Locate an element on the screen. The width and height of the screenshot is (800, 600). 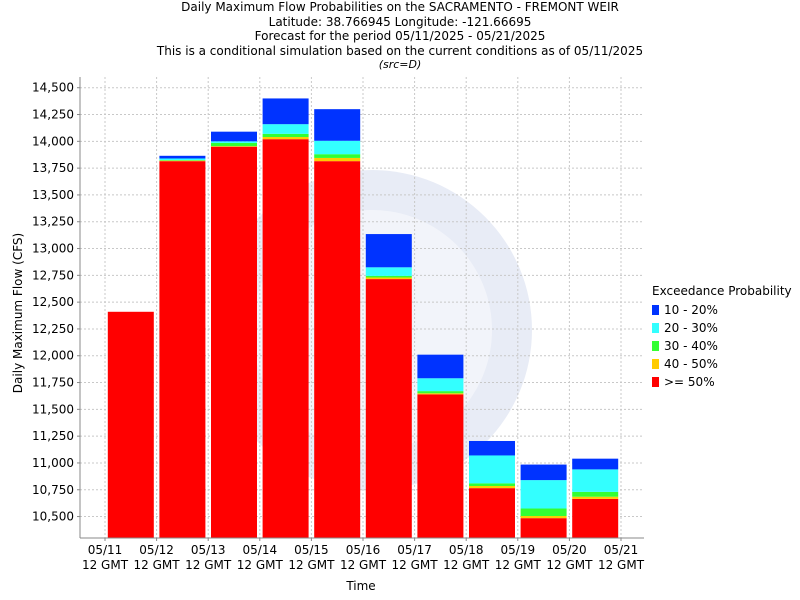
y-tick-label: 14,000 is located at coordinates (53, 141).